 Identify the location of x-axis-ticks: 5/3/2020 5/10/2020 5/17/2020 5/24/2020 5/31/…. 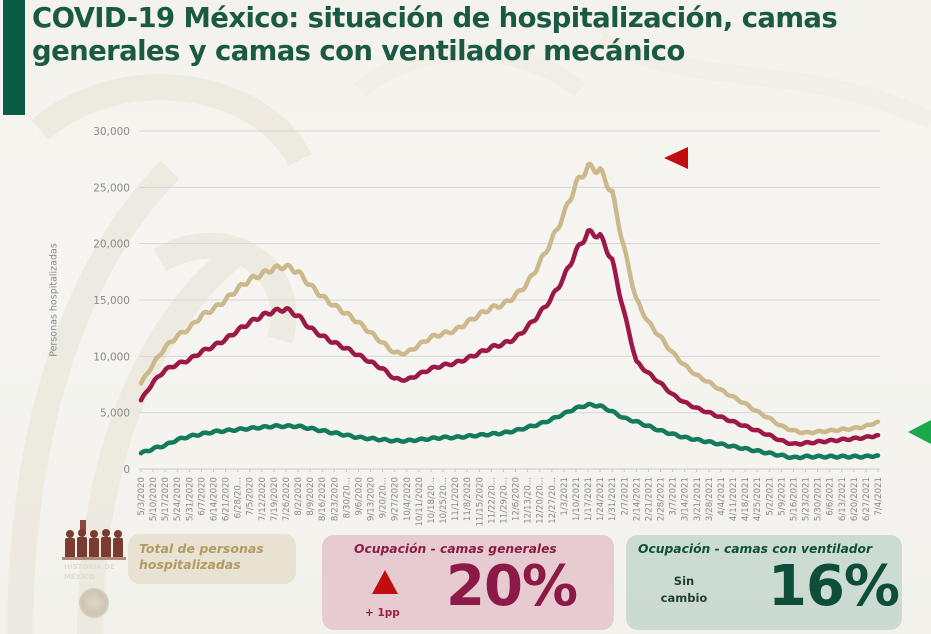
(510, 498).